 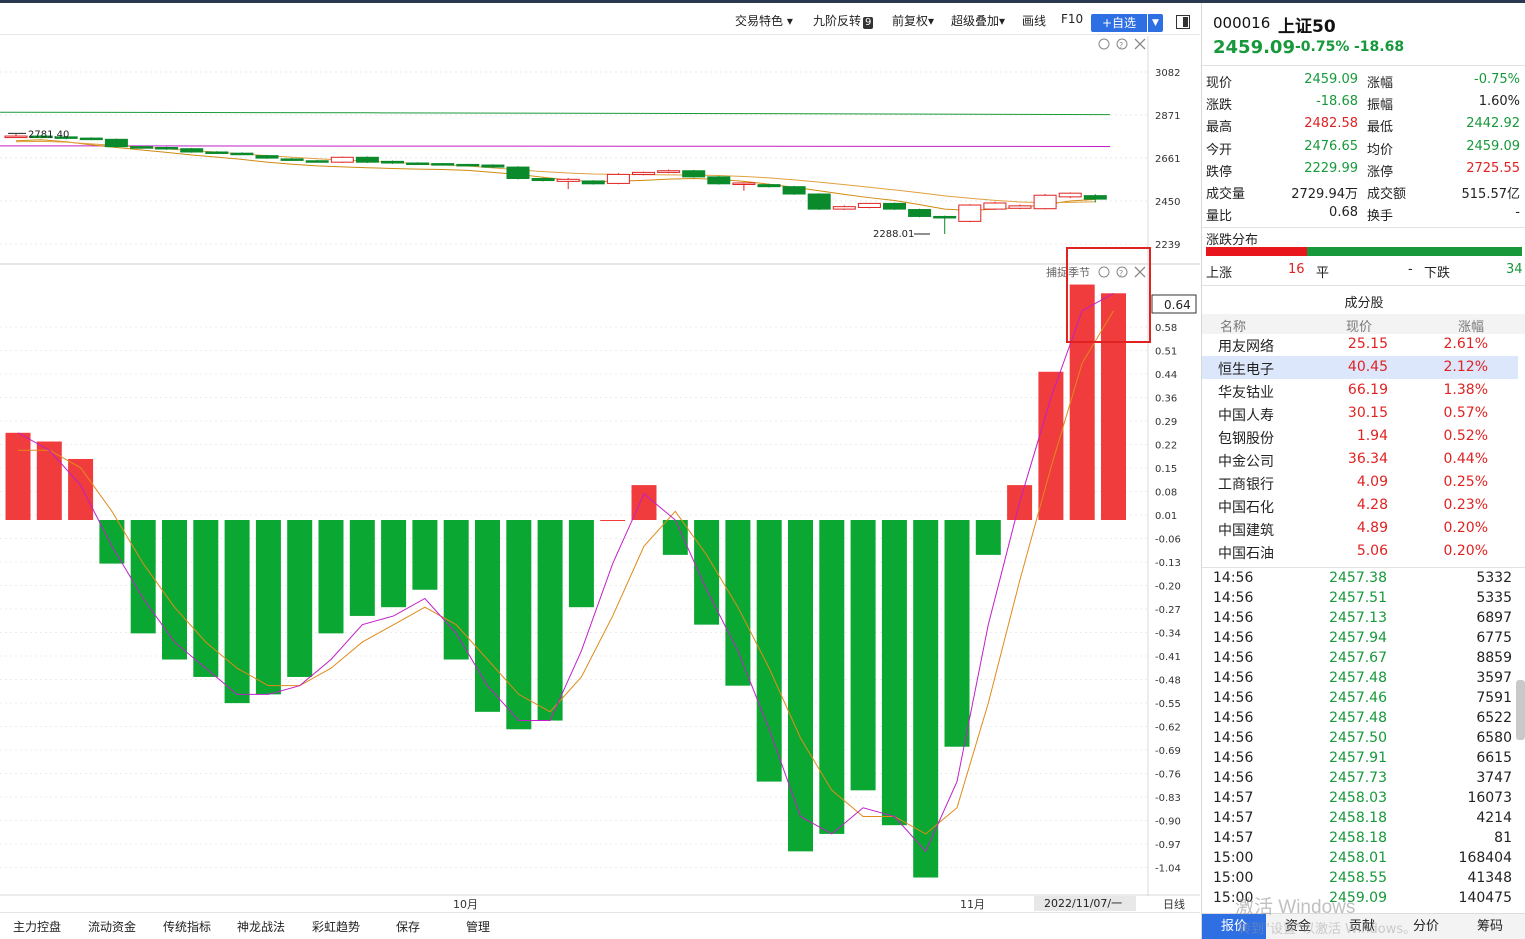 I want to click on down-label: 下跌, so click(x=1437, y=273).